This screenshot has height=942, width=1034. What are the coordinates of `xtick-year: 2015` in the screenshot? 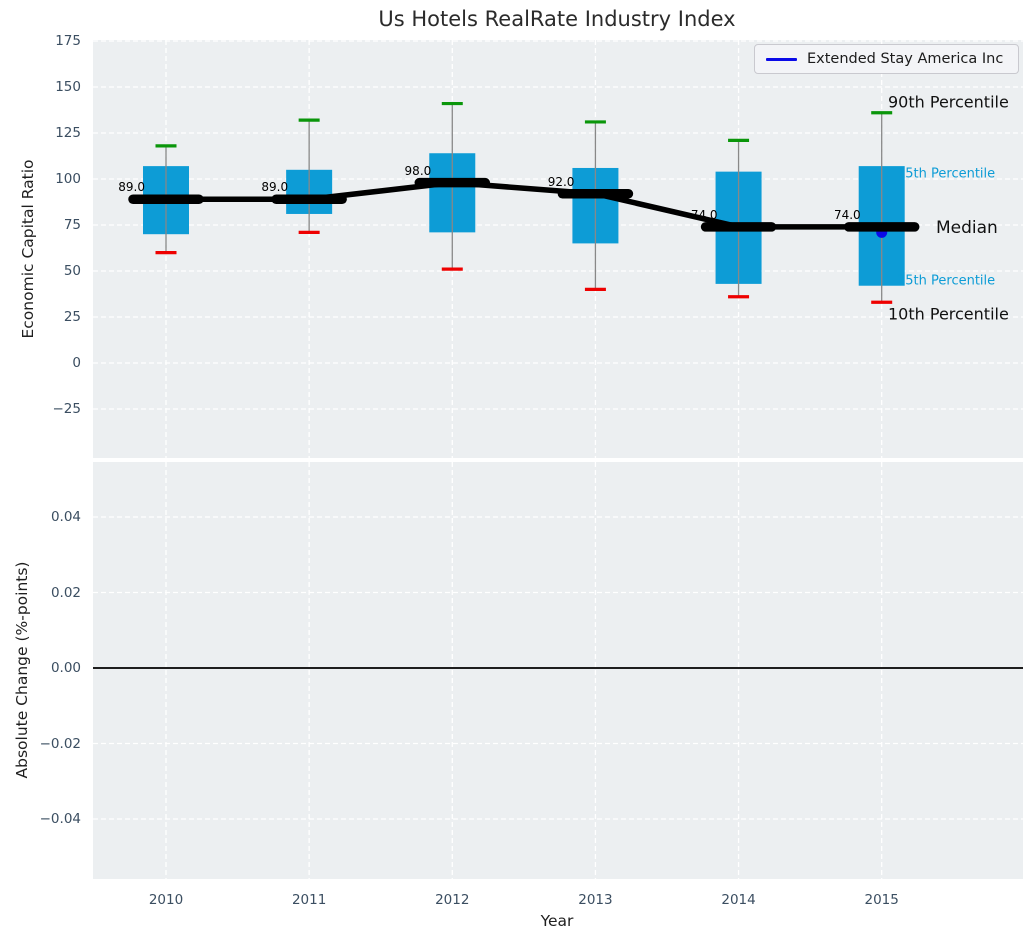 It's located at (881, 900).